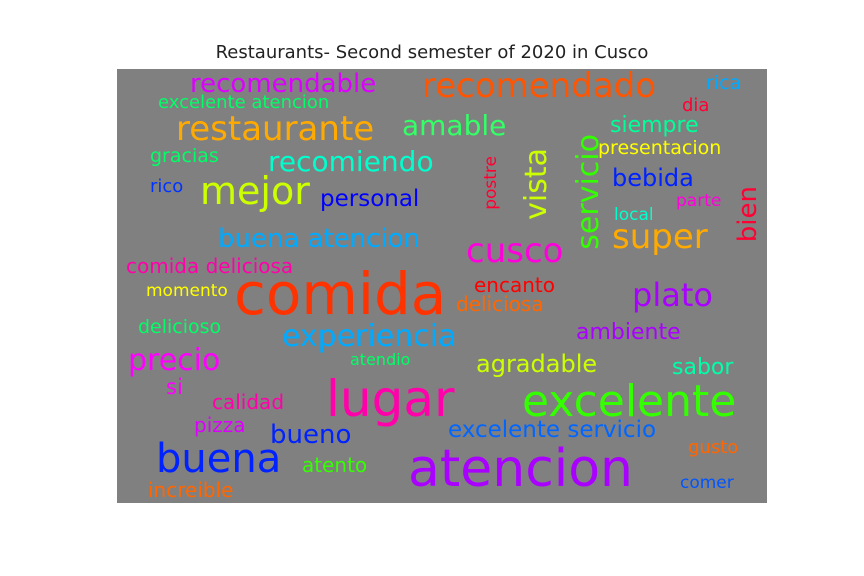 The width and height of the screenshot is (864, 576). I want to click on word-comida-deliciosa: comida deliciosa, so click(209, 266).